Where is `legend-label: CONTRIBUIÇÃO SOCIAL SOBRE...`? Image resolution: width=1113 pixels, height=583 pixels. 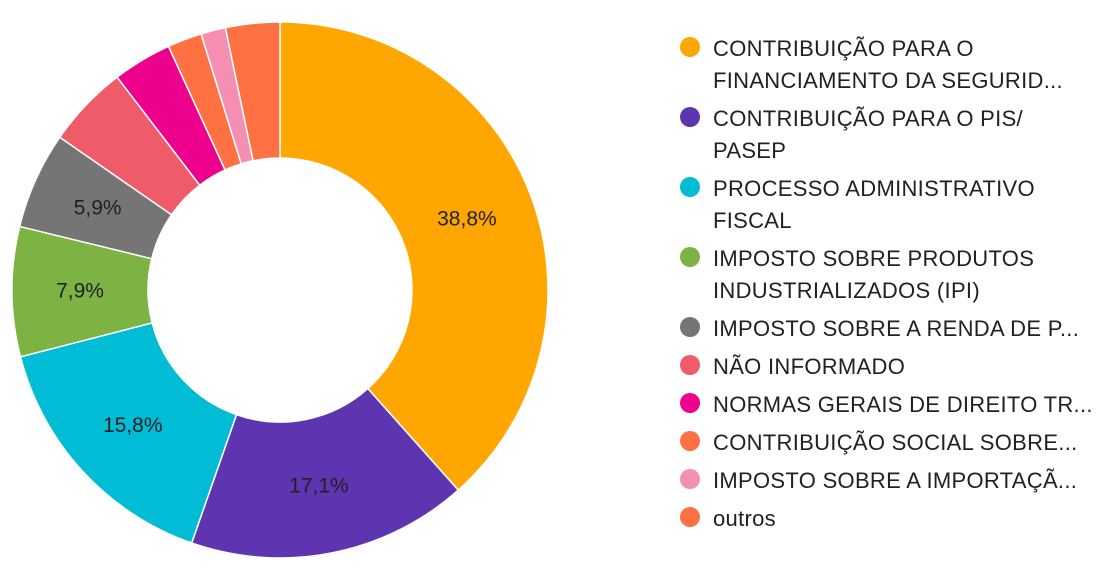 legend-label: CONTRIBUIÇÃO SOCIAL SOBRE... is located at coordinates (895, 442).